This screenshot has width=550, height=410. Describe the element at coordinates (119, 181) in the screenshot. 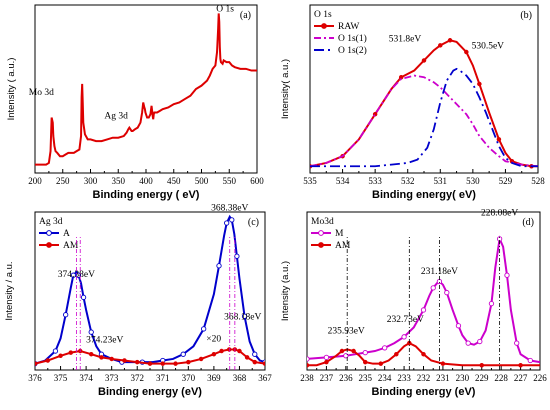

I see `x-tick-label: 350` at that location.